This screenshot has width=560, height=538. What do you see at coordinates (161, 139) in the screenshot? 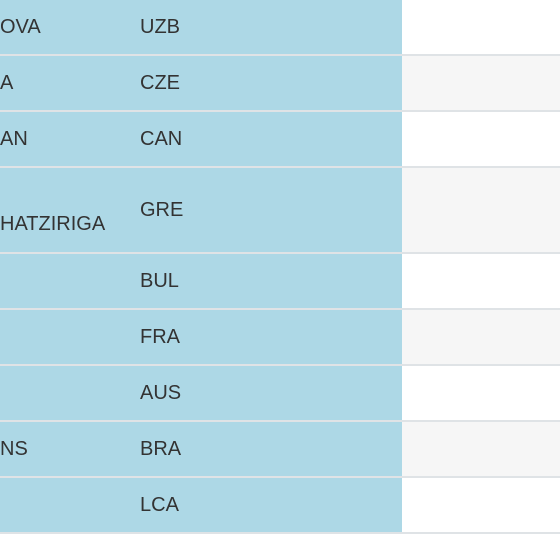
I see `country-code: CAN` at bounding box center [161, 139].